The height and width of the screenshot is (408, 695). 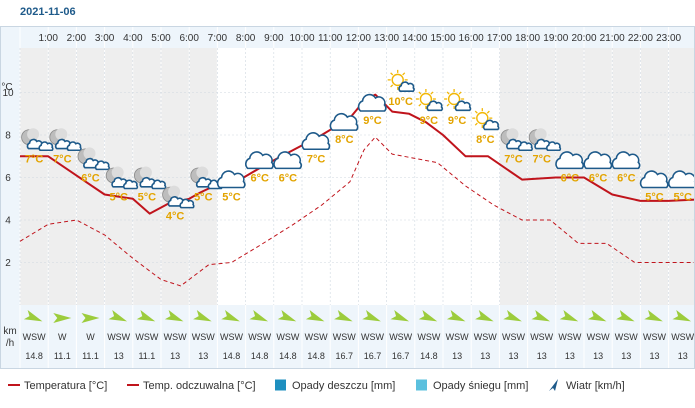 What do you see at coordinates (335, 385) in the screenshot?
I see `legend-item-rain: Opady deszczu [mm]` at bounding box center [335, 385].